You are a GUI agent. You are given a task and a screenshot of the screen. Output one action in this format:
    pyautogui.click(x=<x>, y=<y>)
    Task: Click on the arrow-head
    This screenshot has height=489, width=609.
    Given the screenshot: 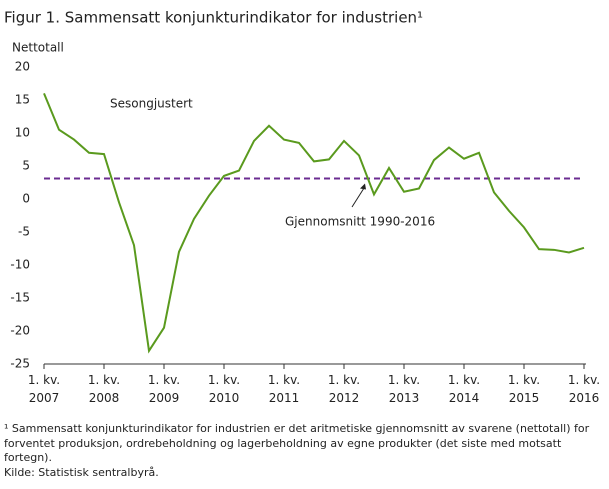 What is the action you would take?
    pyautogui.click(x=363, y=186)
    